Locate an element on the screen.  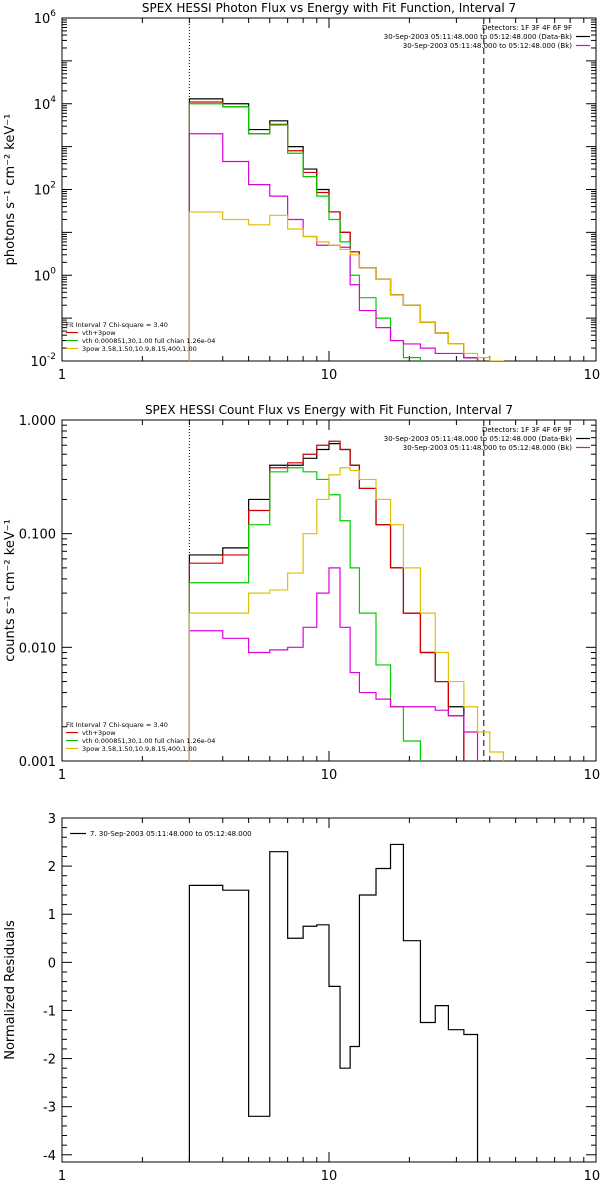
y-tick-label: 0.100 is located at coordinates (37, 535).